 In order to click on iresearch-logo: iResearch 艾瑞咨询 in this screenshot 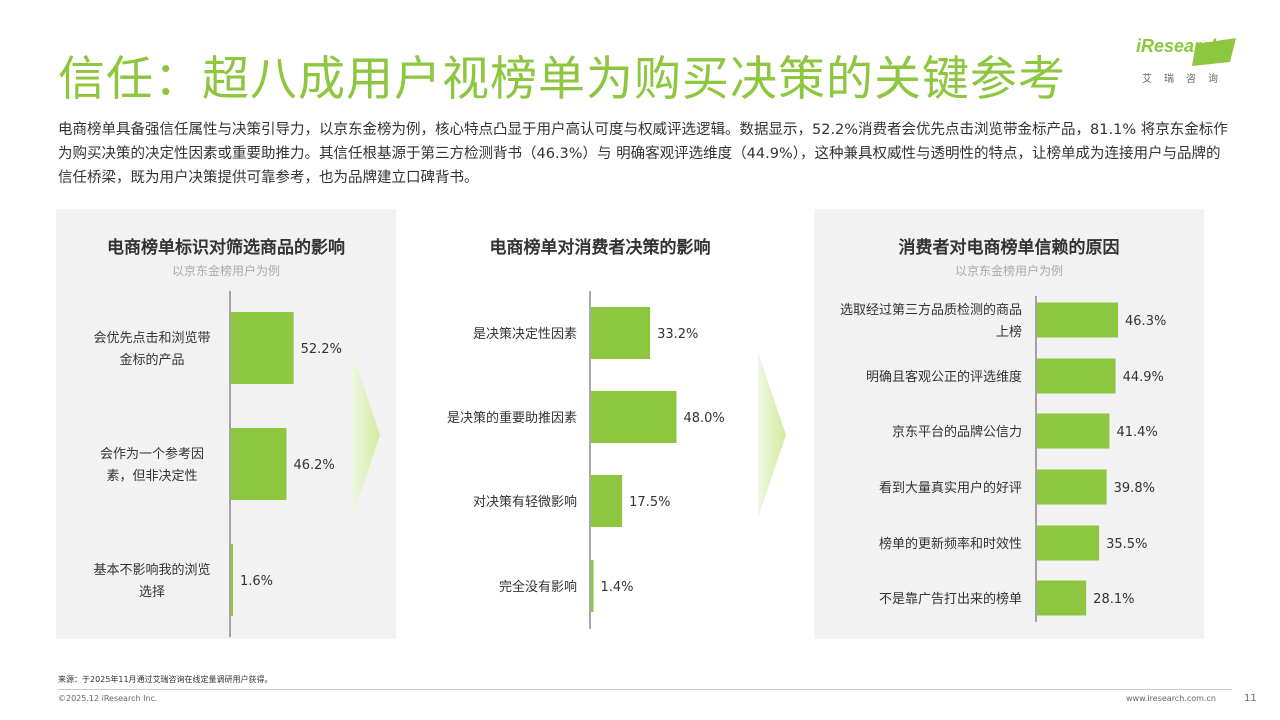, I will do `click(1191, 61)`.